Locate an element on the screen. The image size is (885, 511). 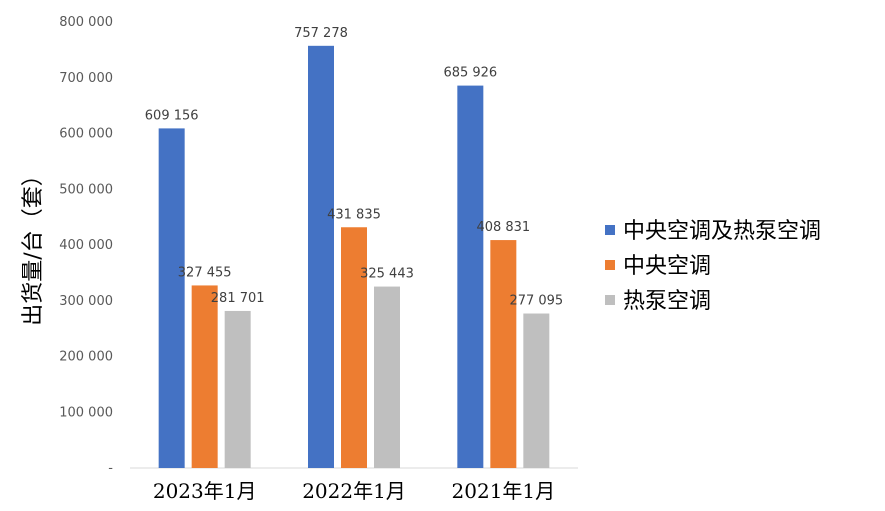
y-tick-label: 300 000 is located at coordinates (86, 301).